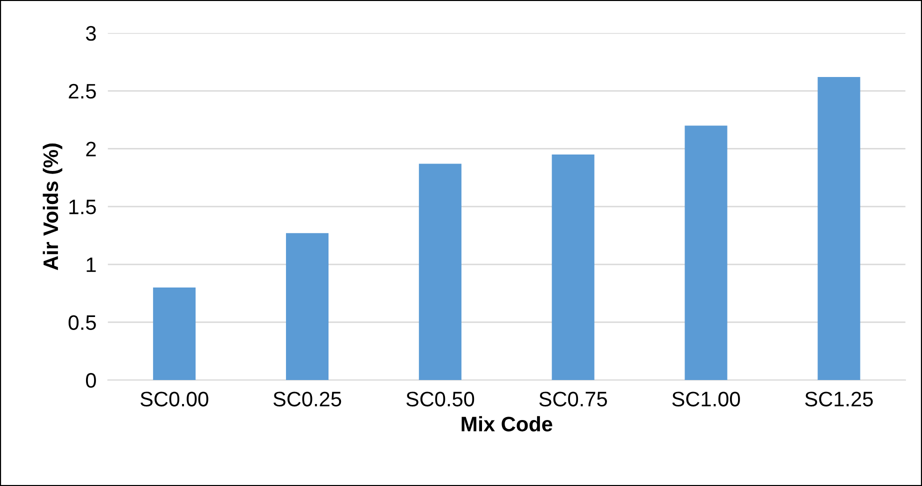  Describe the element at coordinates (82, 207) in the screenshot. I see `y-tick-label: 1.5` at that location.